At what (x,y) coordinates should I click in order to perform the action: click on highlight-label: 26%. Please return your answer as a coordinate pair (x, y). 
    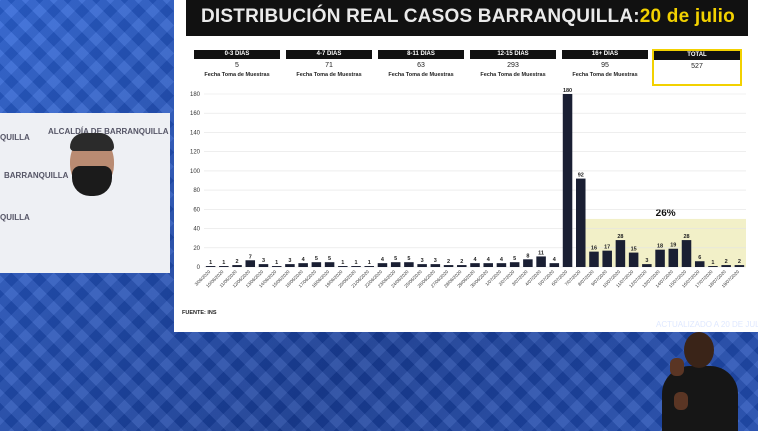
    Looking at the image, I should click on (666, 213).